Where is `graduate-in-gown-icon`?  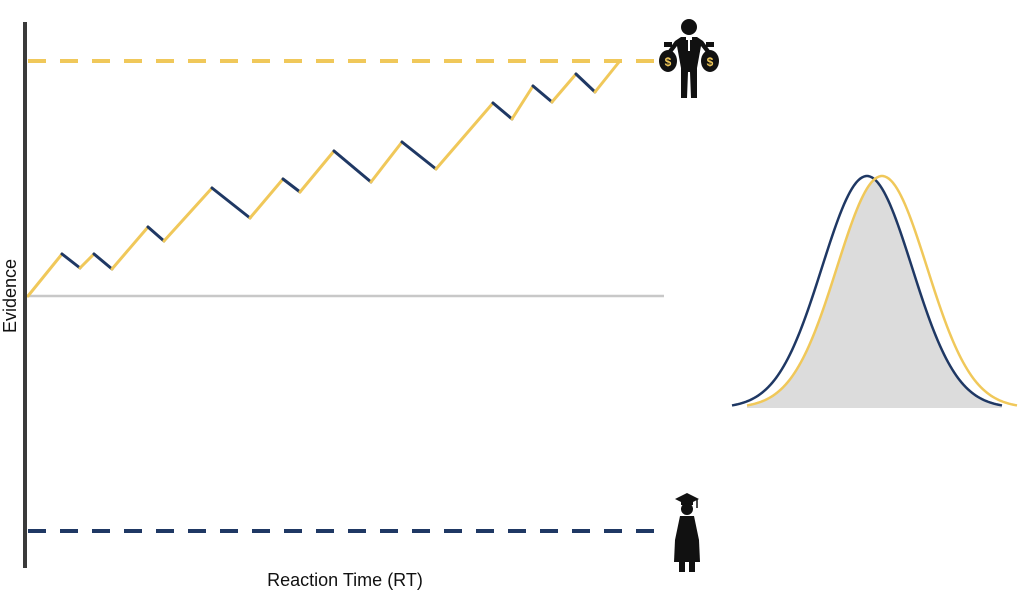 graduate-in-gown-icon is located at coordinates (687, 532).